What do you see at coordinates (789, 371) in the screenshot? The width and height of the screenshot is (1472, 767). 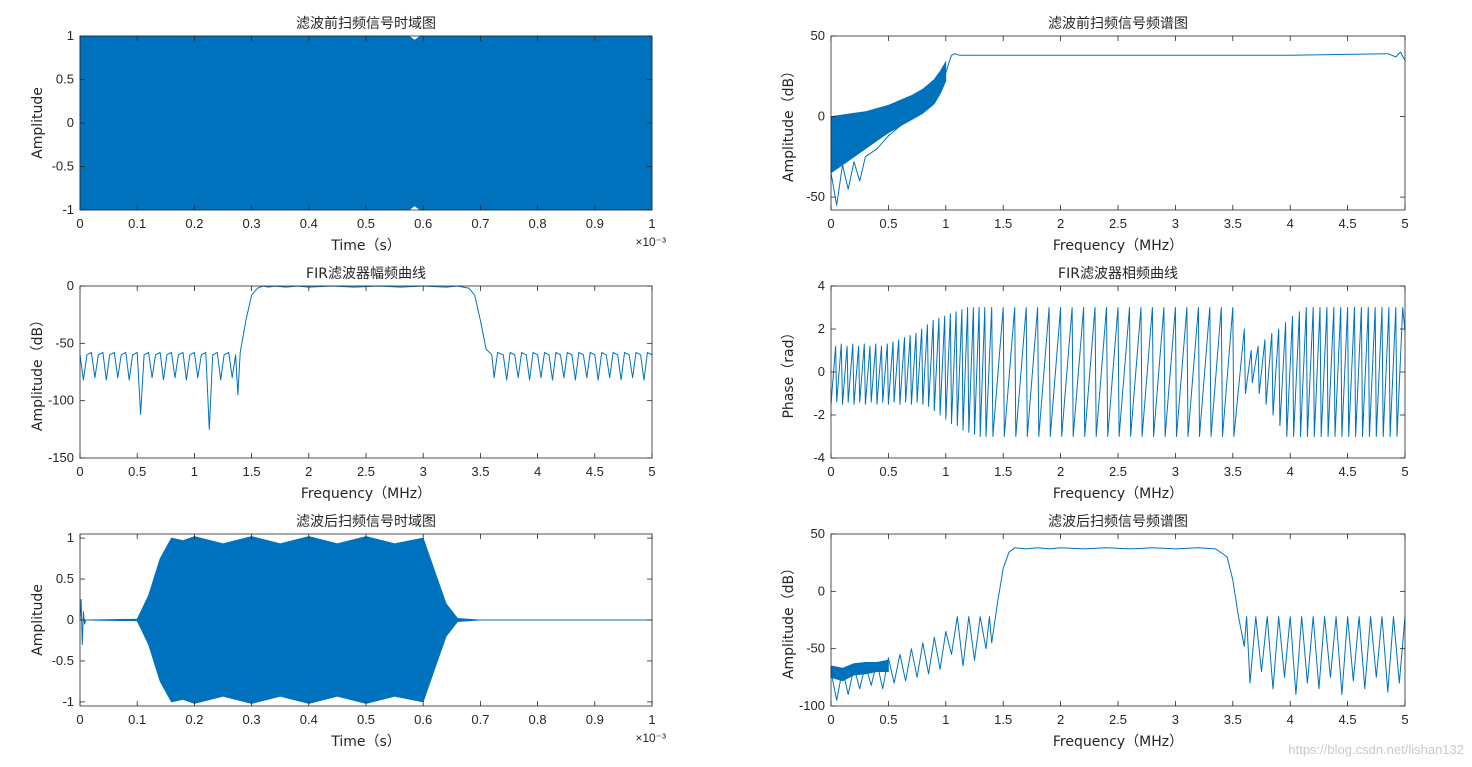 I see `y-axis-label: Phase（rad）` at bounding box center [789, 371].